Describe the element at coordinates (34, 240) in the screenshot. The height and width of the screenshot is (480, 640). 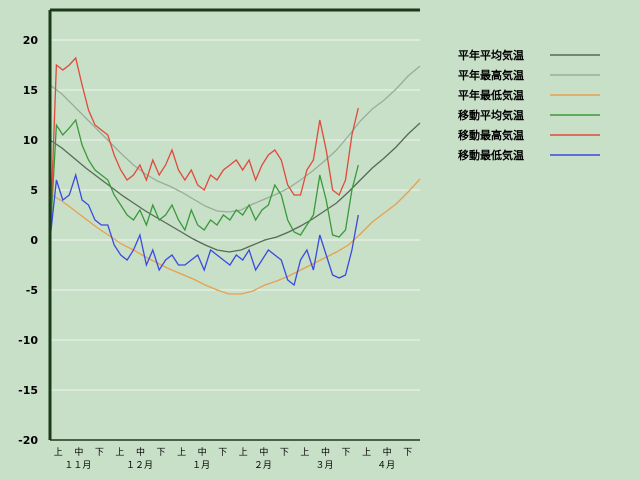
I see `y-tick-label: 0` at that location.